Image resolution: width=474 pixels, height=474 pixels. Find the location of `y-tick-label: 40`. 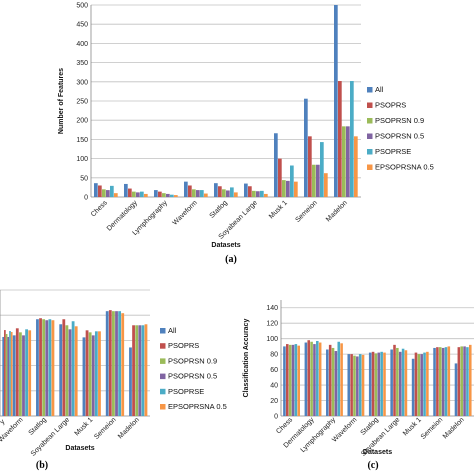

y-tick-label: 40 is located at coordinates (274, 386).